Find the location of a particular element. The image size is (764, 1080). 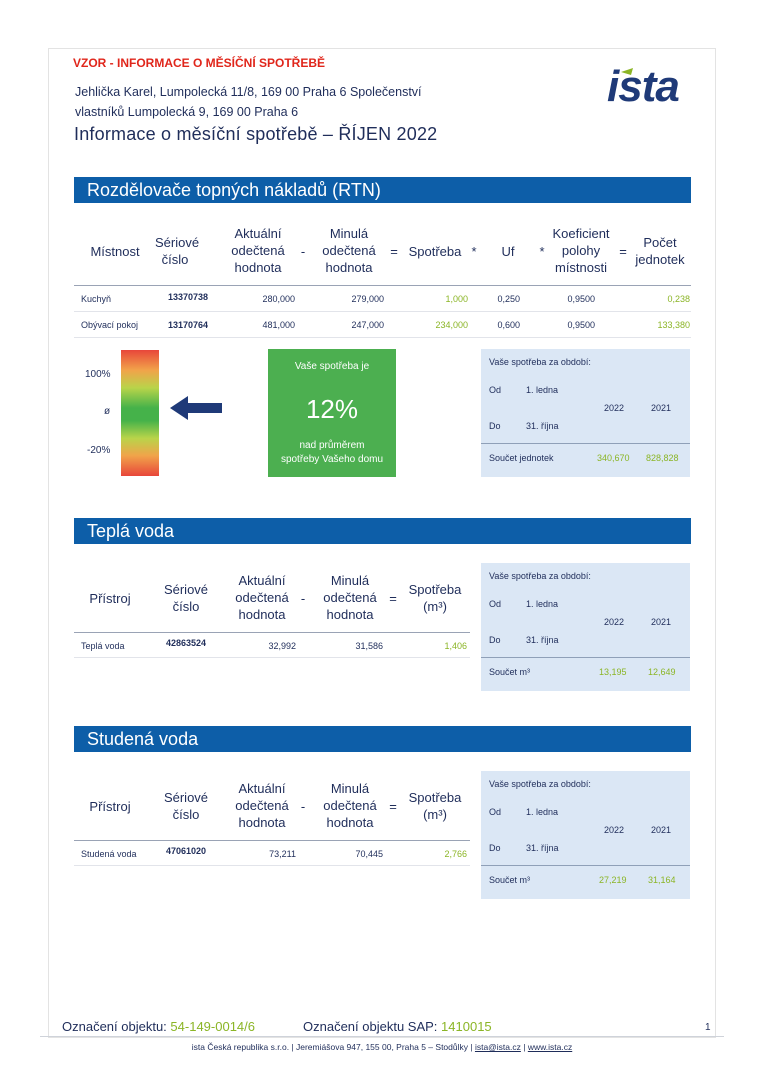

section-title-rtn: Rozdělovače topných nákladů (RTN) is located at coordinates (382, 190).